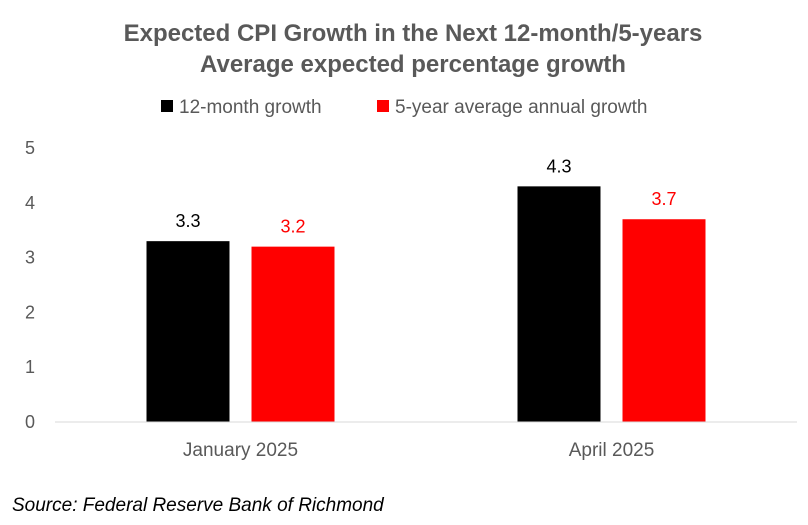 The height and width of the screenshot is (525, 808). Describe the element at coordinates (30, 148) in the screenshot. I see `y-tick-label: 5` at that location.